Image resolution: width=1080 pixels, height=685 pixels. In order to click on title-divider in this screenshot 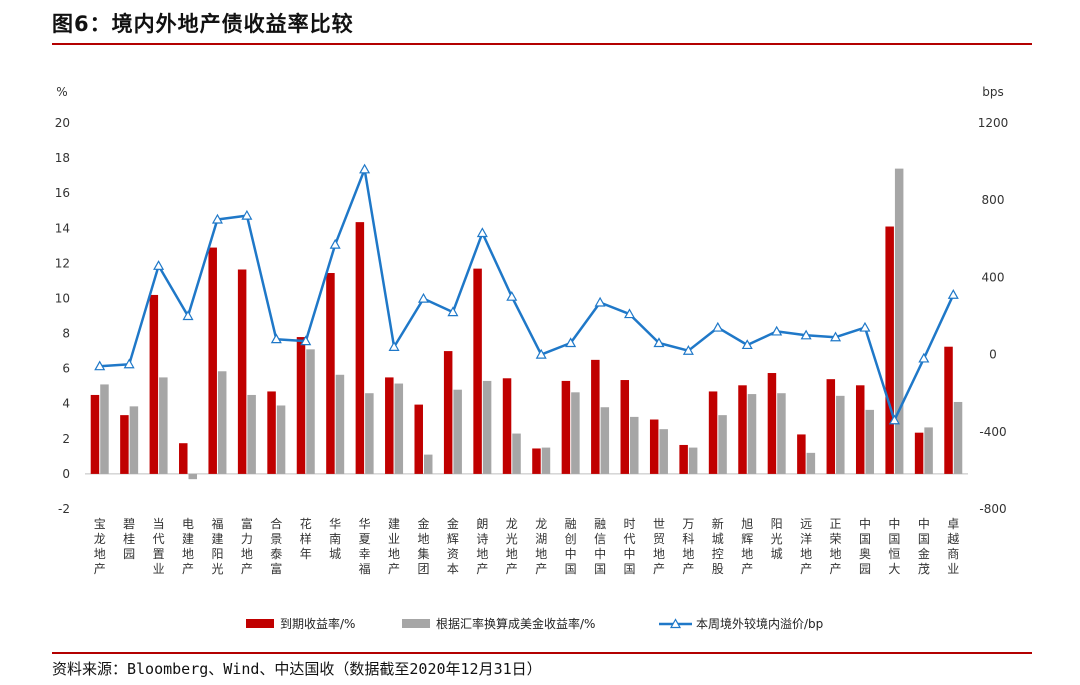, I will do `click(542, 44)`.